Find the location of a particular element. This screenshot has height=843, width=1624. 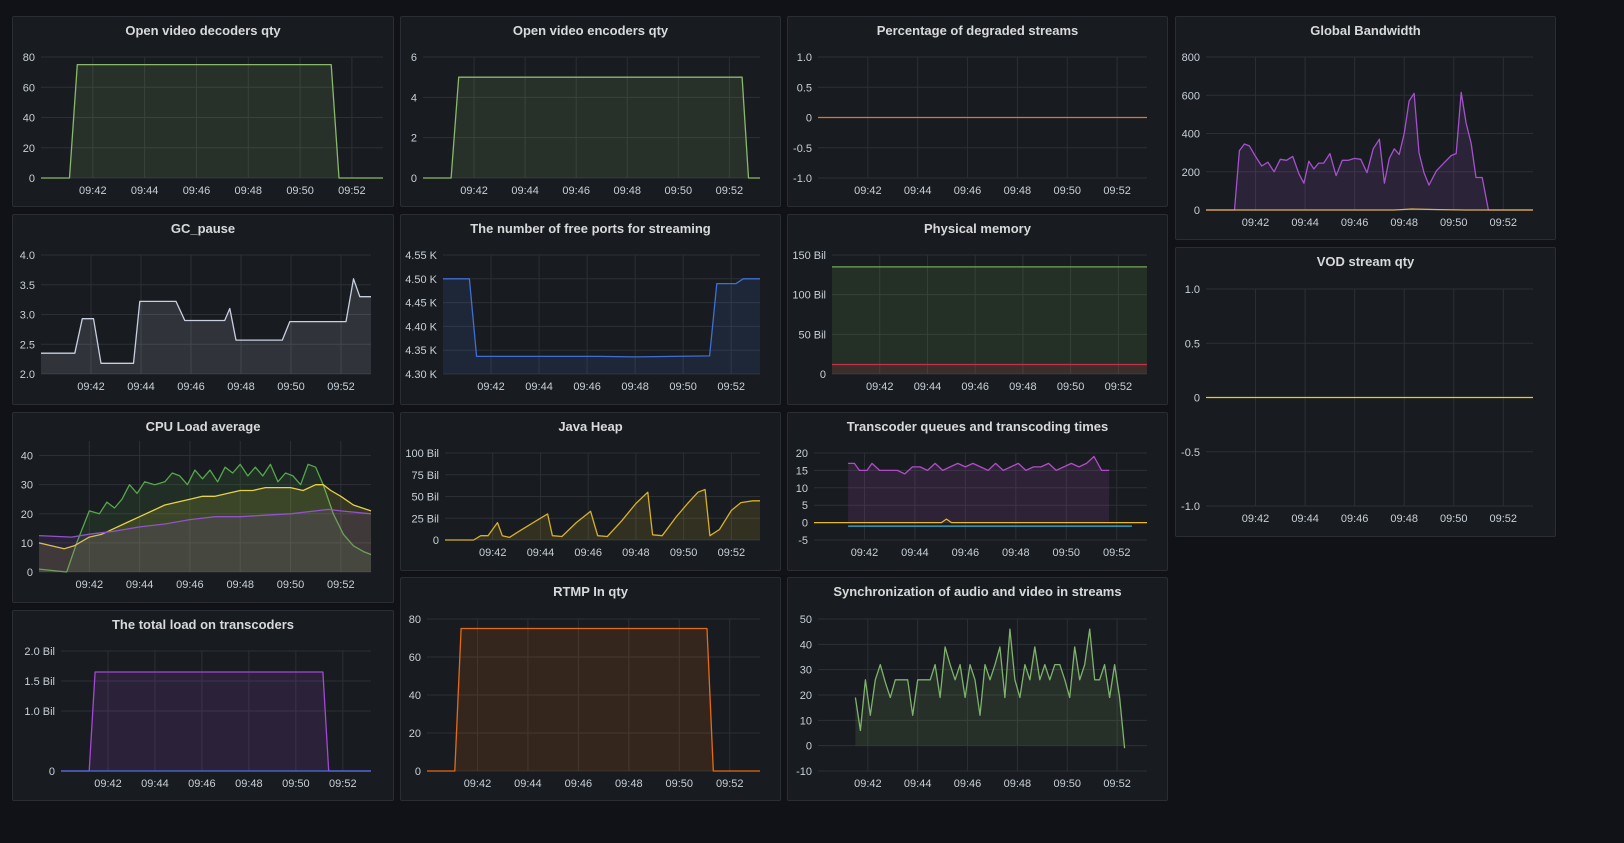

panel-title: Java Heap is located at coordinates (590, 426).